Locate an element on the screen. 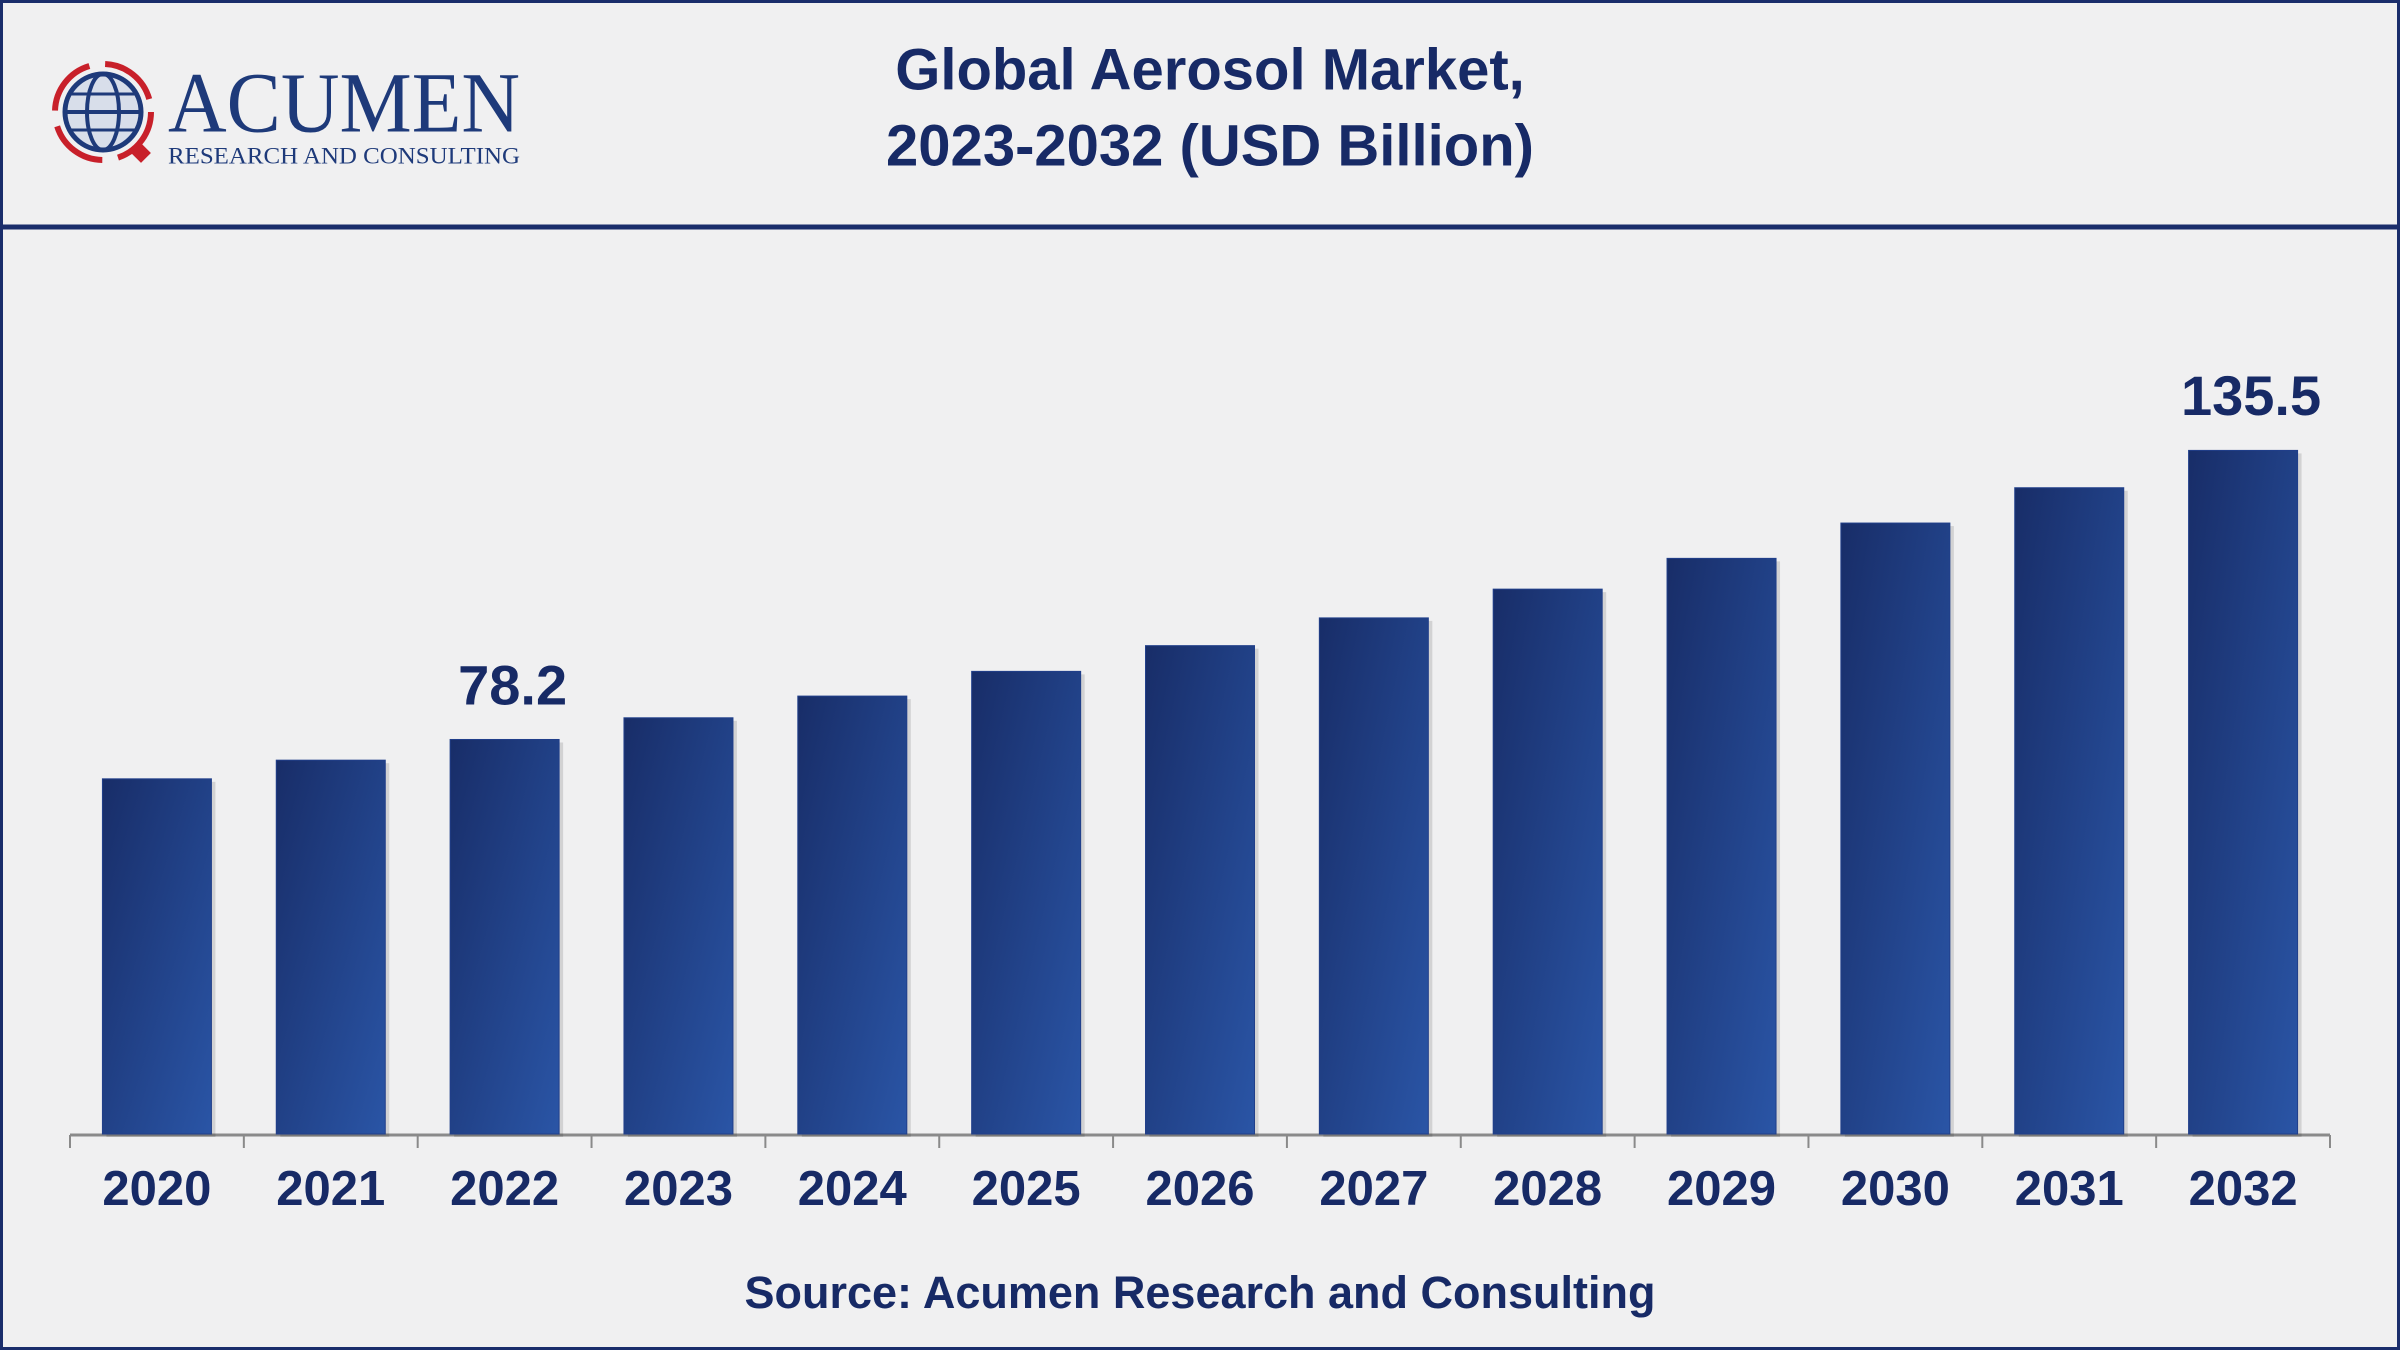  x-tick-label: 2025 is located at coordinates (1026, 1189).